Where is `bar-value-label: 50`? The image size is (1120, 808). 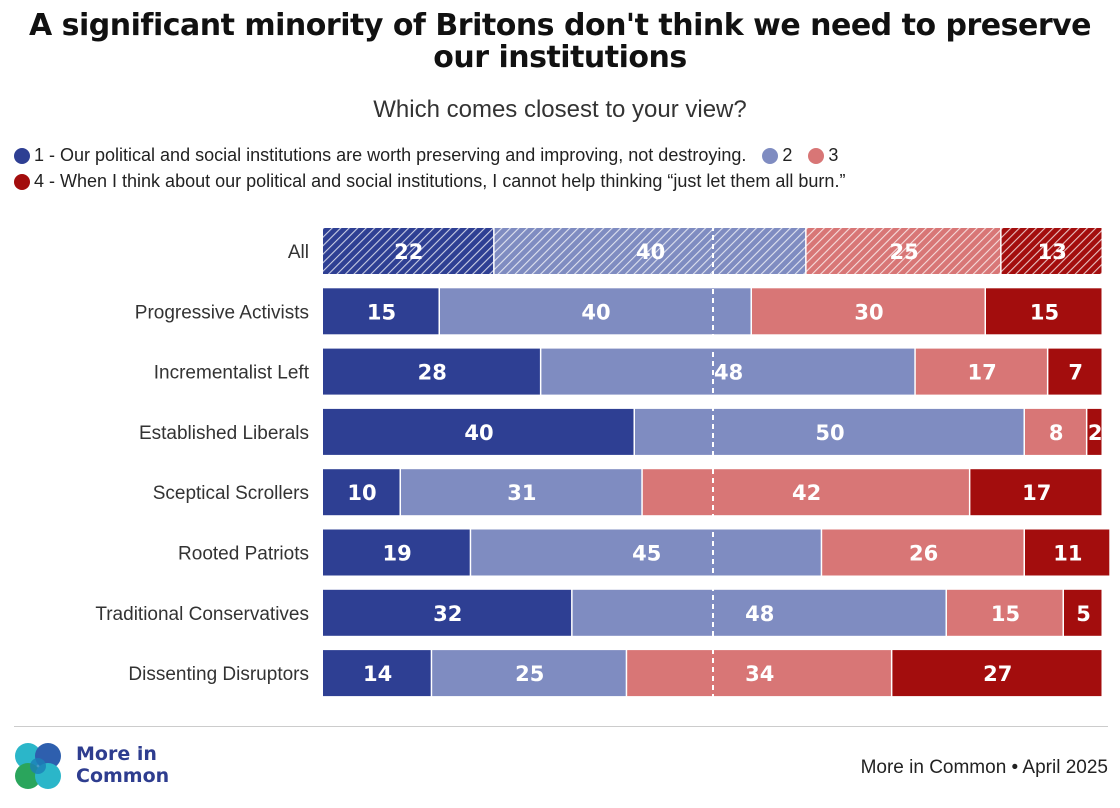 bar-value-label: 50 is located at coordinates (829, 433).